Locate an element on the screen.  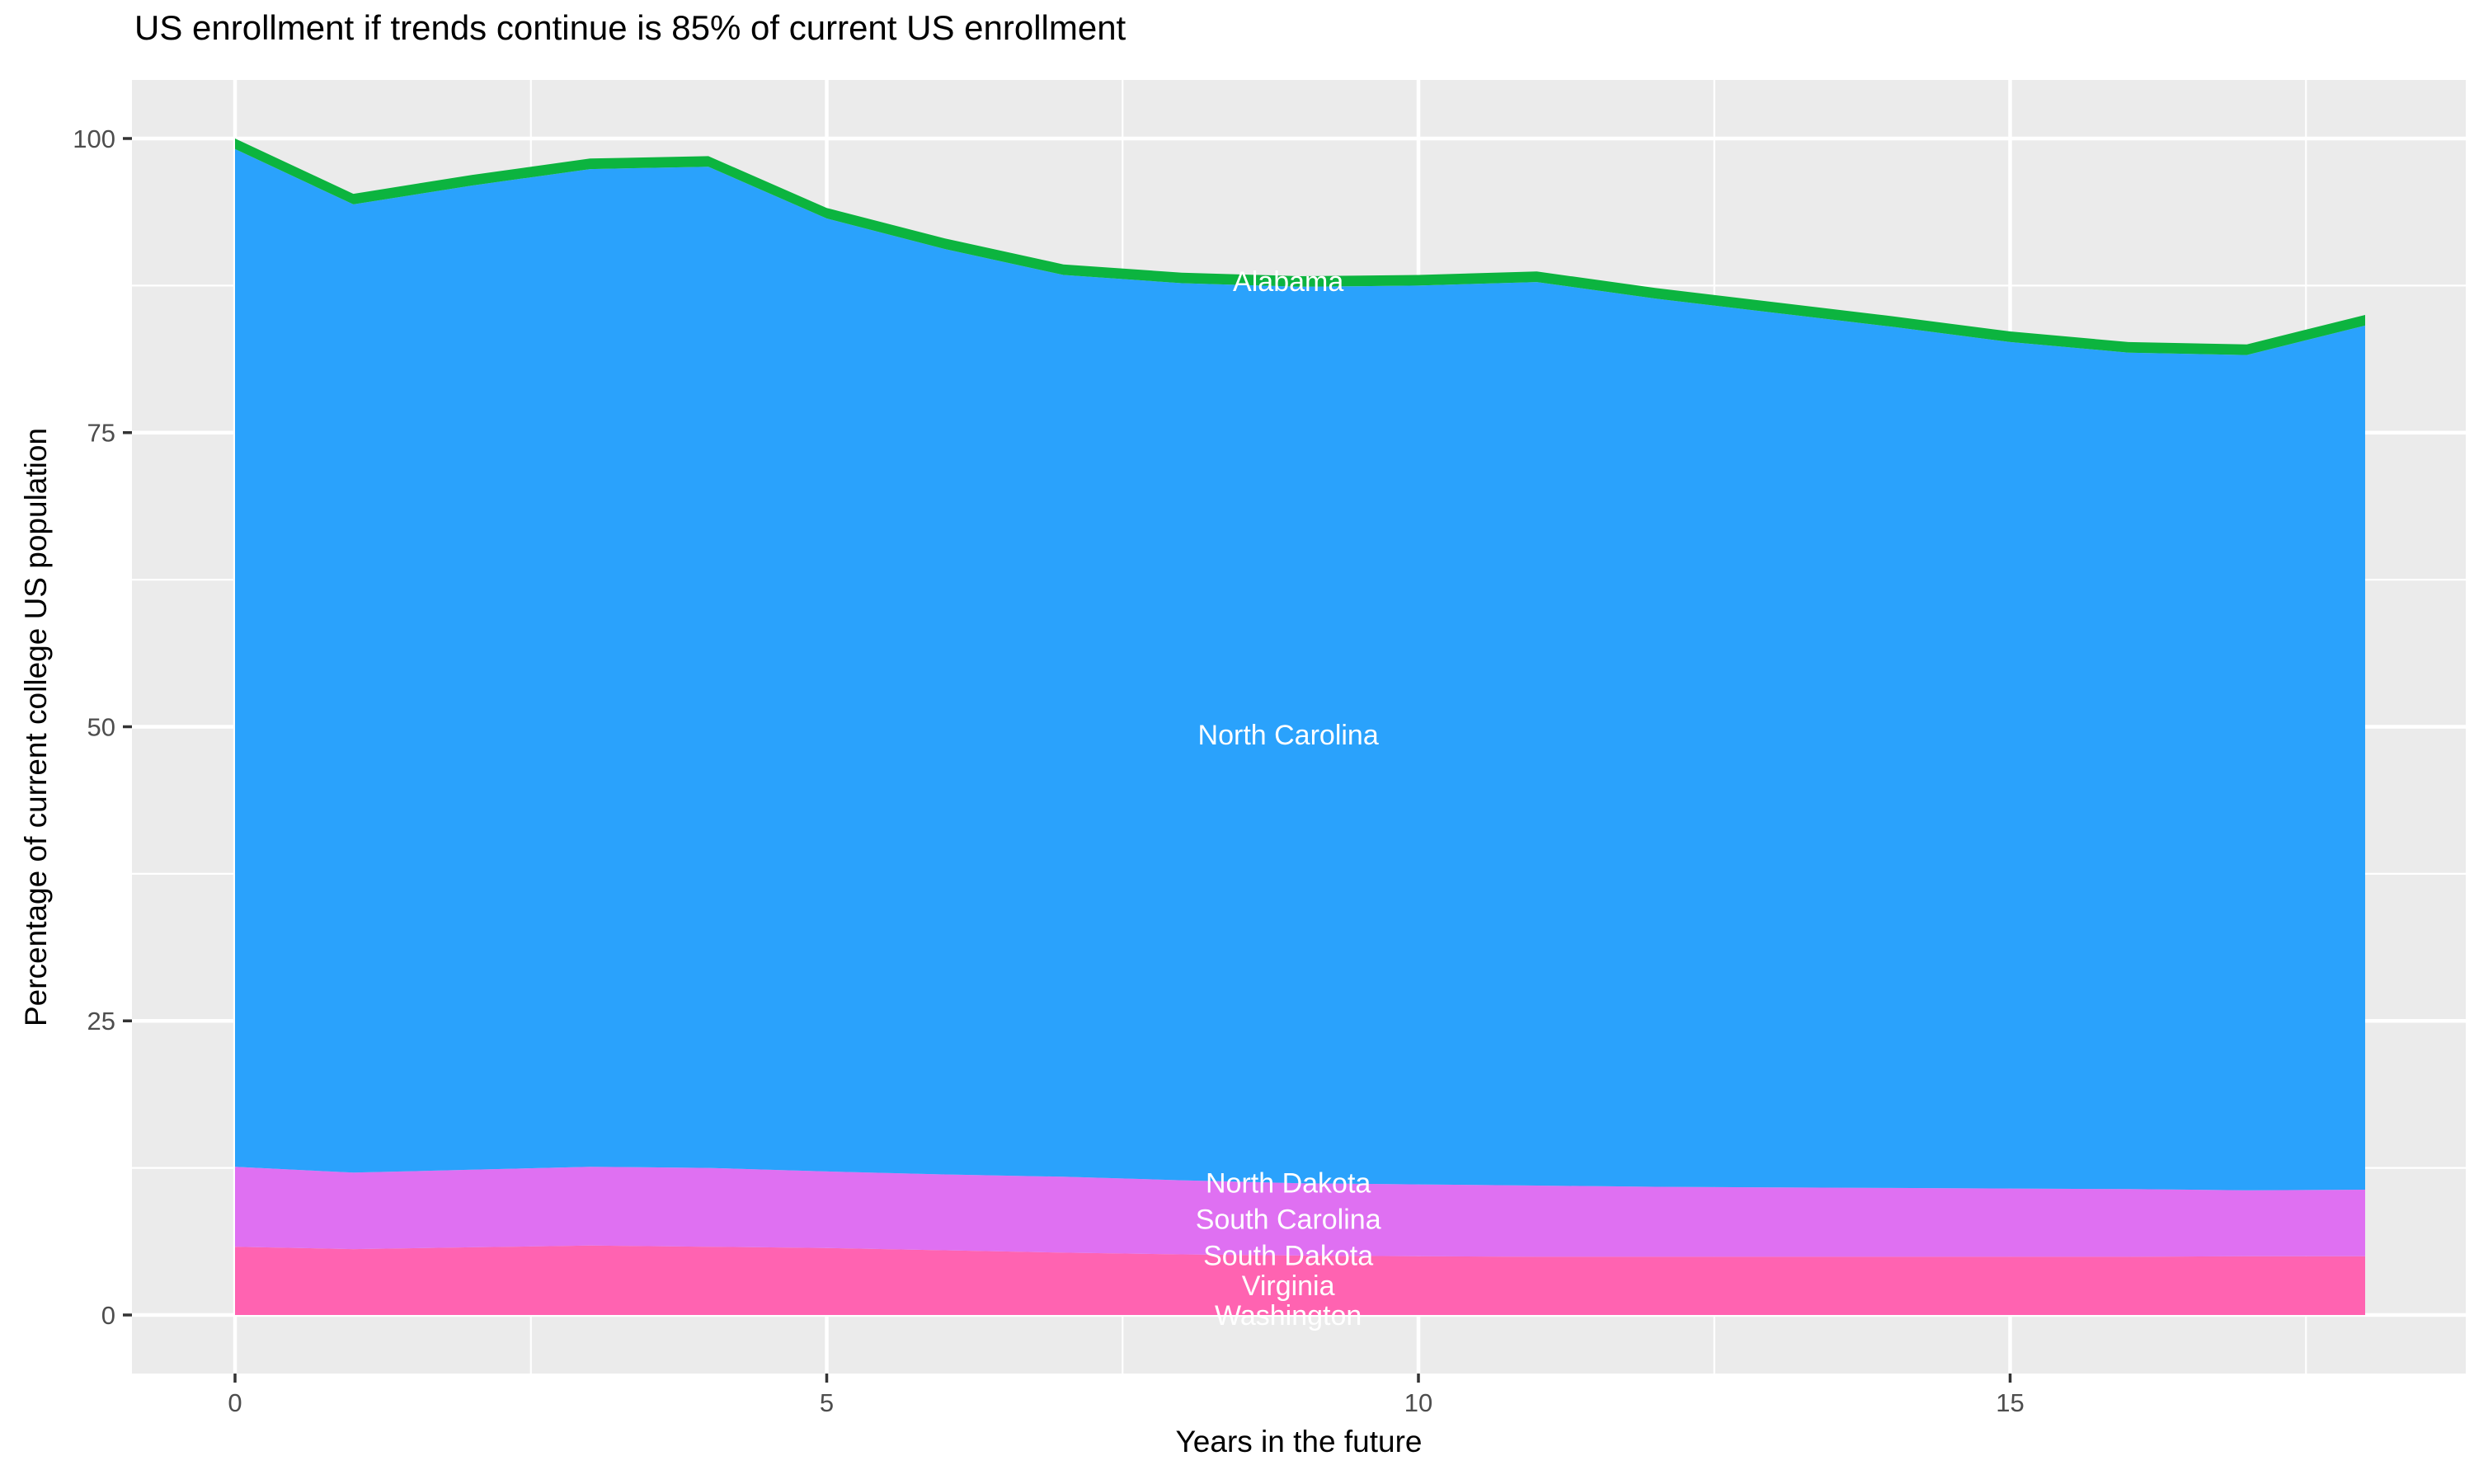
area-south-carolina is located at coordinates (1300, 1212).